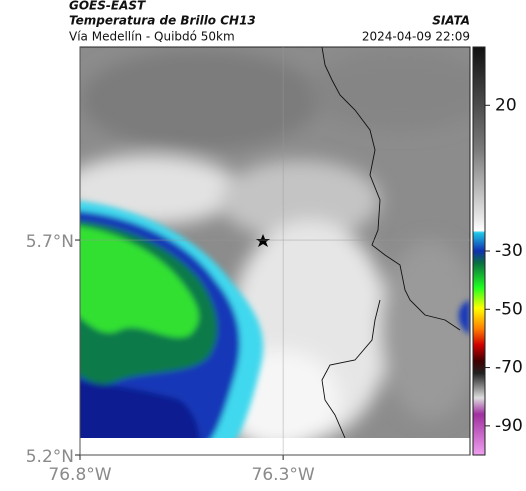 The height and width of the screenshot is (491, 526). Describe the element at coordinates (283, 475) in the screenshot. I see `x-tick-label: 76.3°W` at that location.